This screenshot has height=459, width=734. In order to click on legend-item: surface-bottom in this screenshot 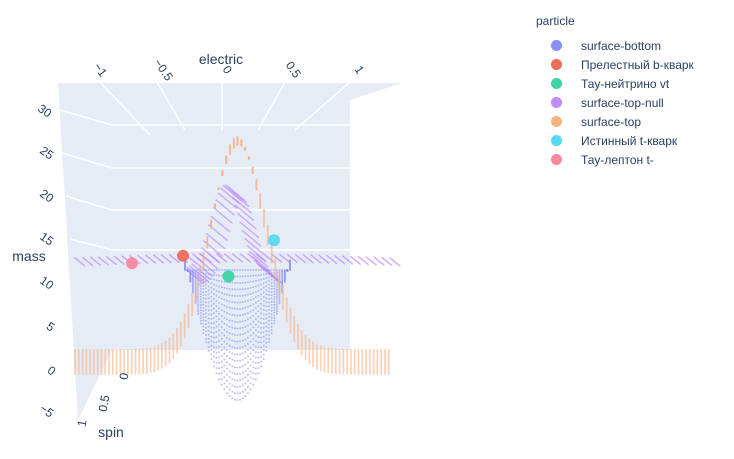, I will do `click(631, 45)`.